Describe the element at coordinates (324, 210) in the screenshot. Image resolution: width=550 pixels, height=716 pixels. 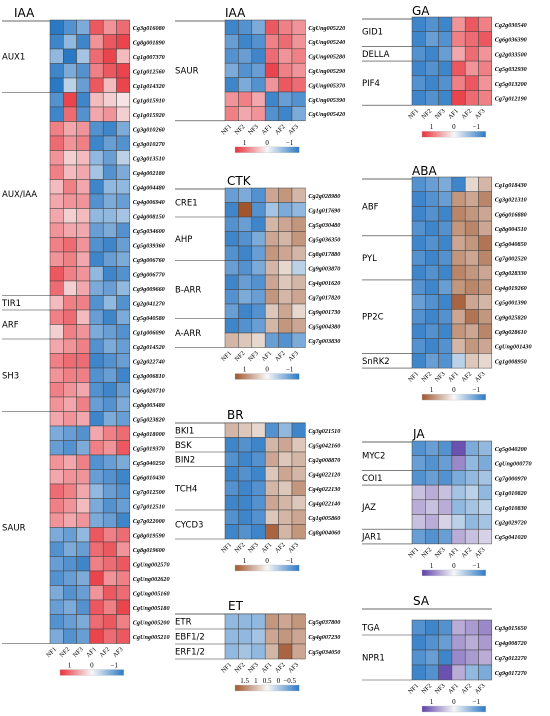
I see `gene-label: Cg1g017690` at that location.